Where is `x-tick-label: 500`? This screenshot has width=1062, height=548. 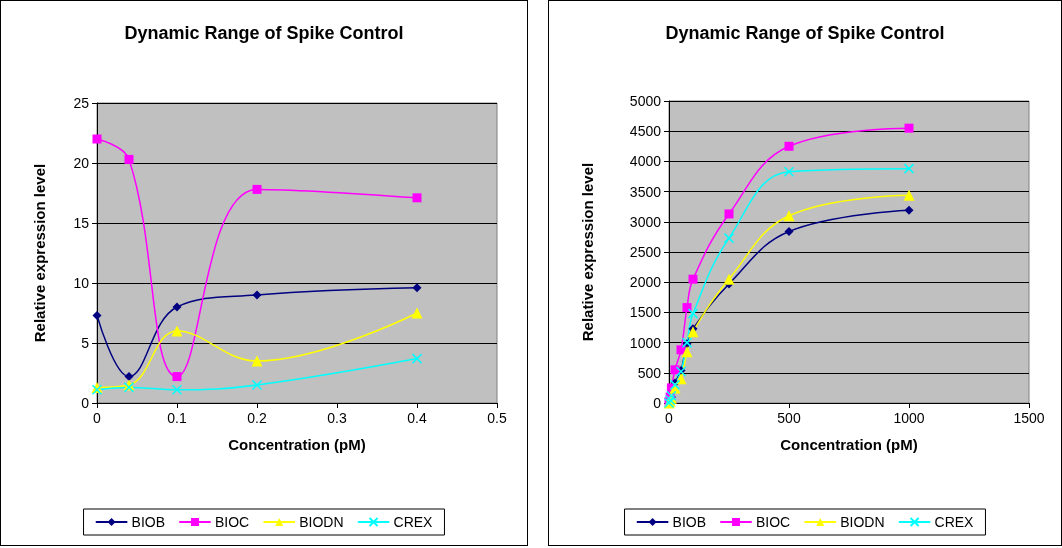 x-tick-label: 500 is located at coordinates (789, 418).